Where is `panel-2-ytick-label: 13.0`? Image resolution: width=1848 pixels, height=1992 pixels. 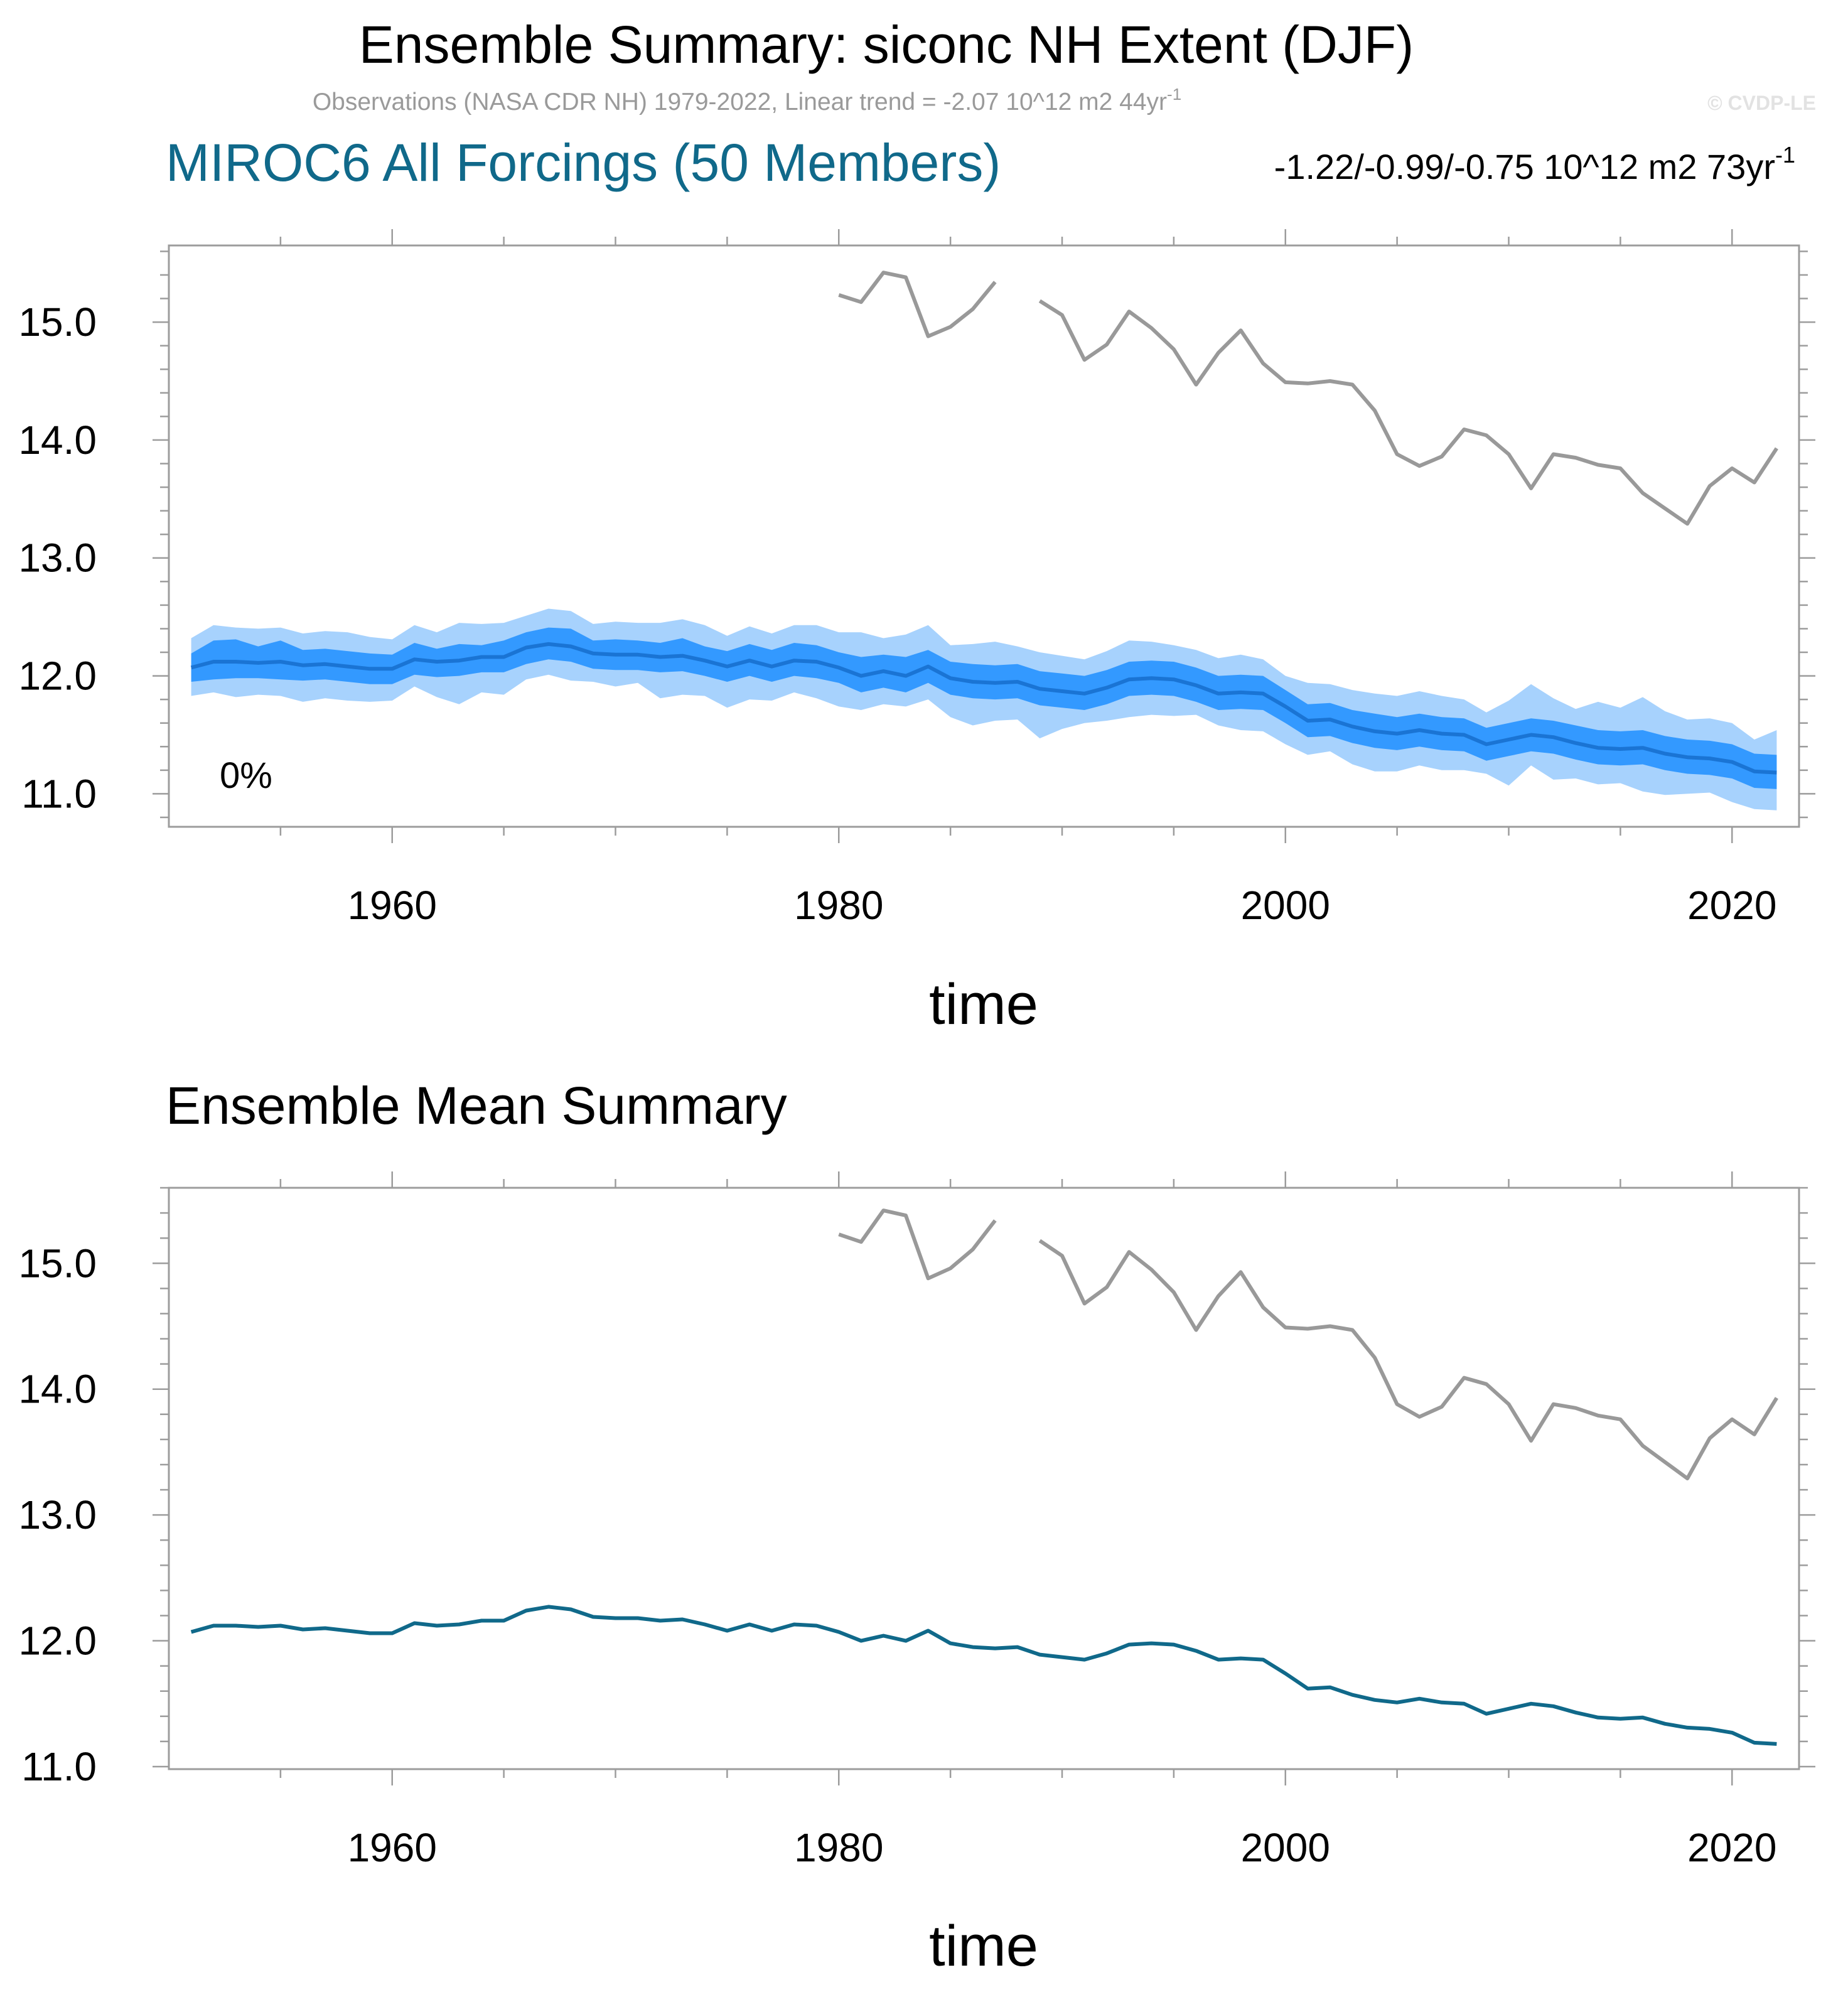 panel-2-ytick-label: 13.0 is located at coordinates (57, 1514).